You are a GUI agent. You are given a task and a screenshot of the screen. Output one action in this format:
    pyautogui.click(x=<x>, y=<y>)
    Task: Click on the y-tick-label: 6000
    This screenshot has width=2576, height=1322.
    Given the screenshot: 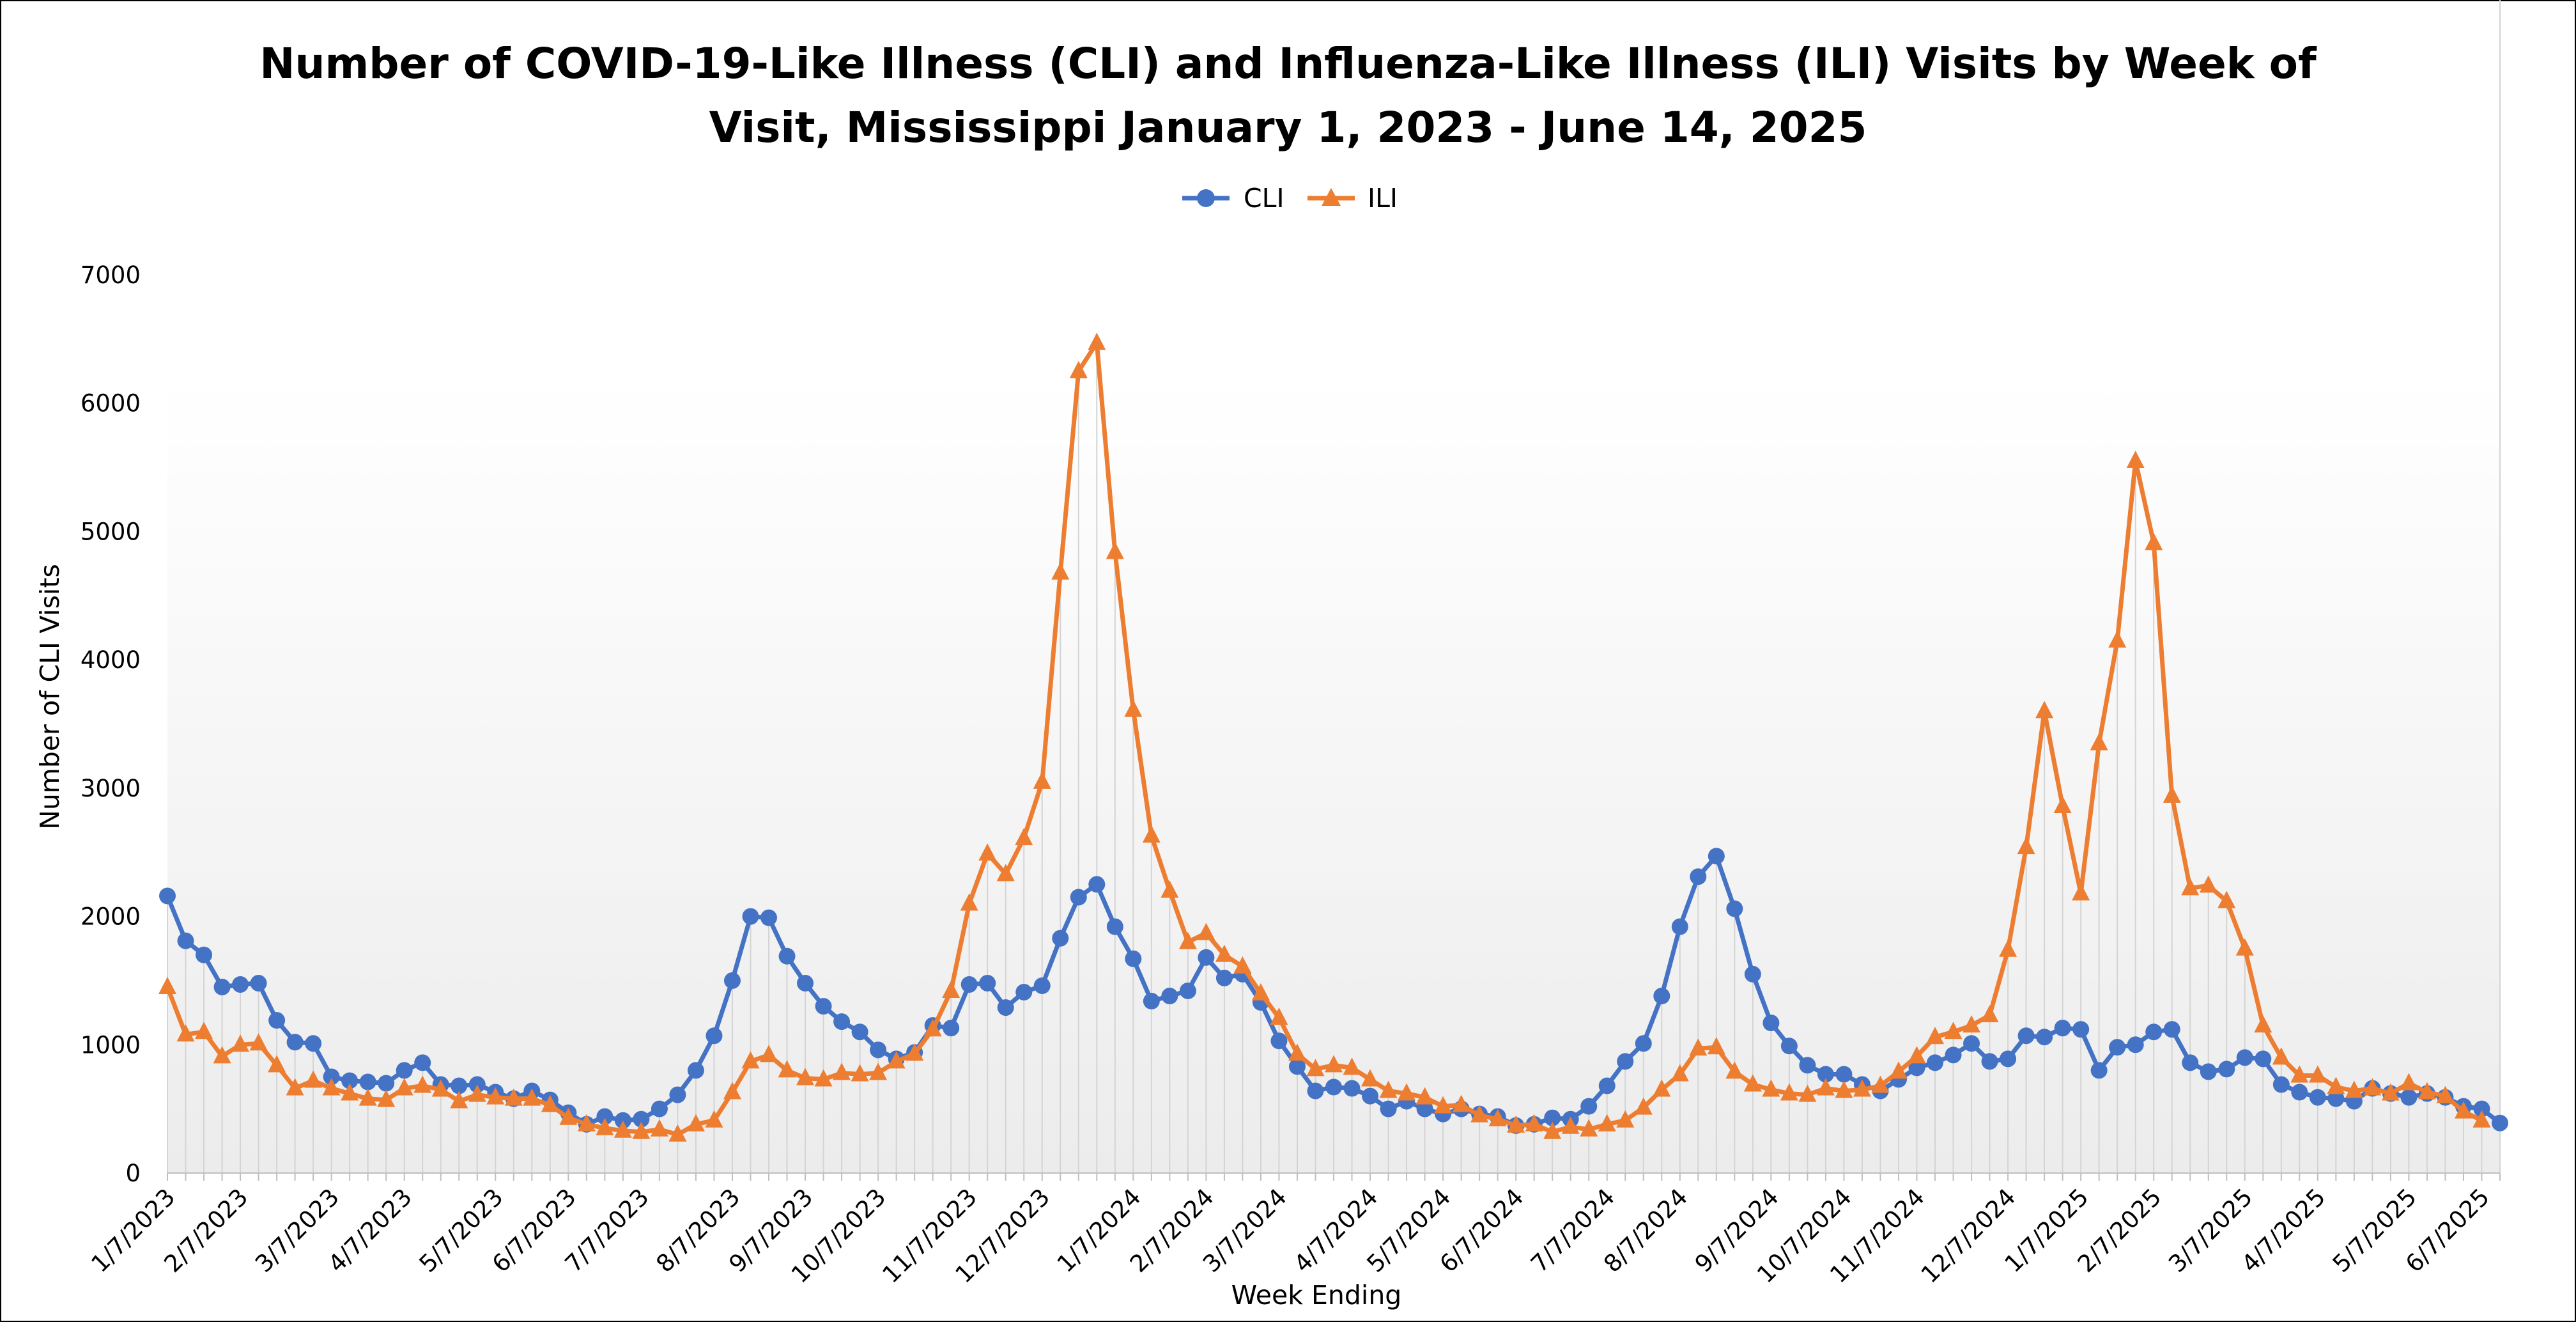 What is the action you would take?
    pyautogui.click(x=111, y=403)
    